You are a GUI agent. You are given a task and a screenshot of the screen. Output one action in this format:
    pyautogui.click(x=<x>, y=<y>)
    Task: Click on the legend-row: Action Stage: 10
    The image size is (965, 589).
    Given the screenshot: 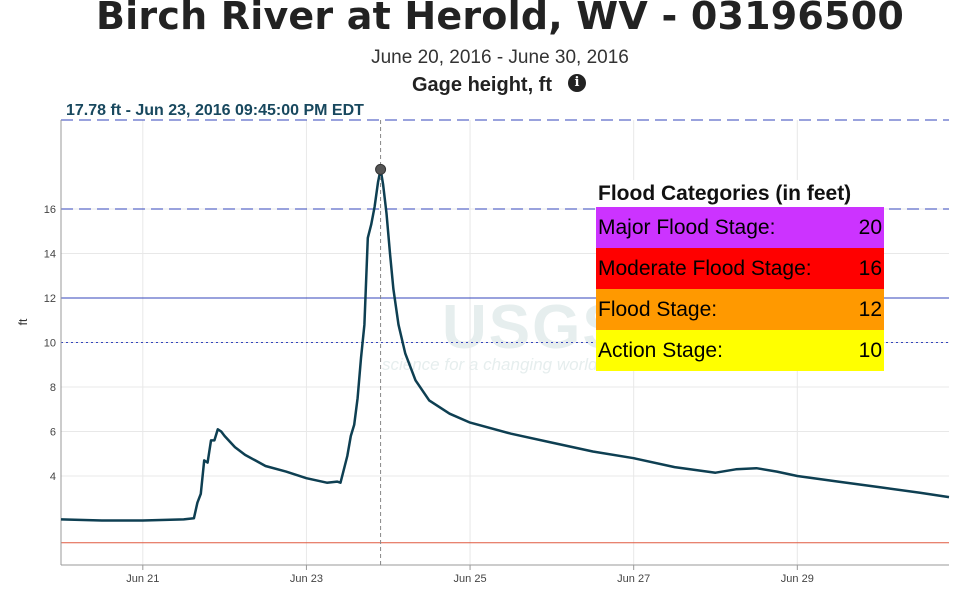 What is the action you would take?
    pyautogui.click(x=740, y=350)
    